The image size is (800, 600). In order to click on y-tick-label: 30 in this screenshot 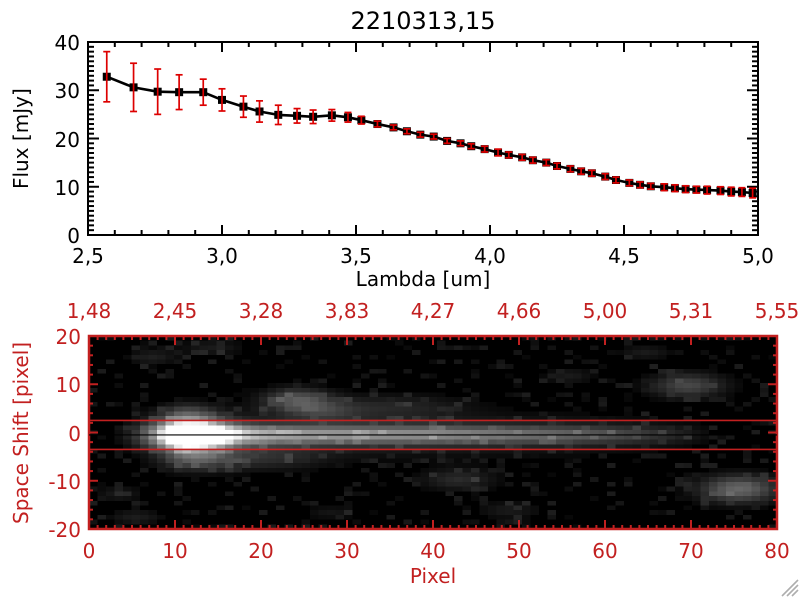, I will do `click(67, 91)`.